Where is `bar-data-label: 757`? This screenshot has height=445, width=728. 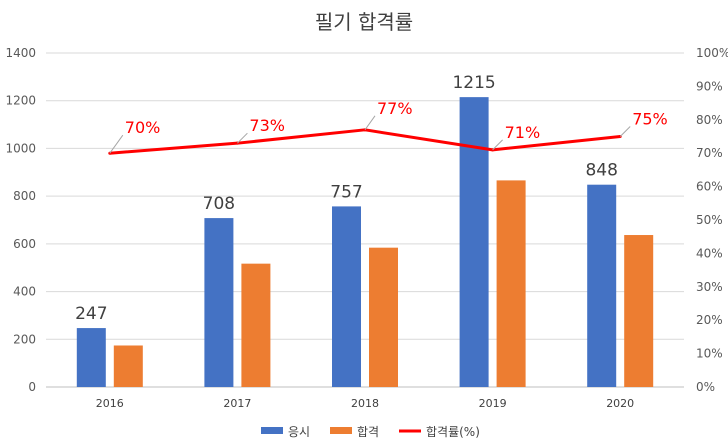
bar-data-label: 757 is located at coordinates (346, 192).